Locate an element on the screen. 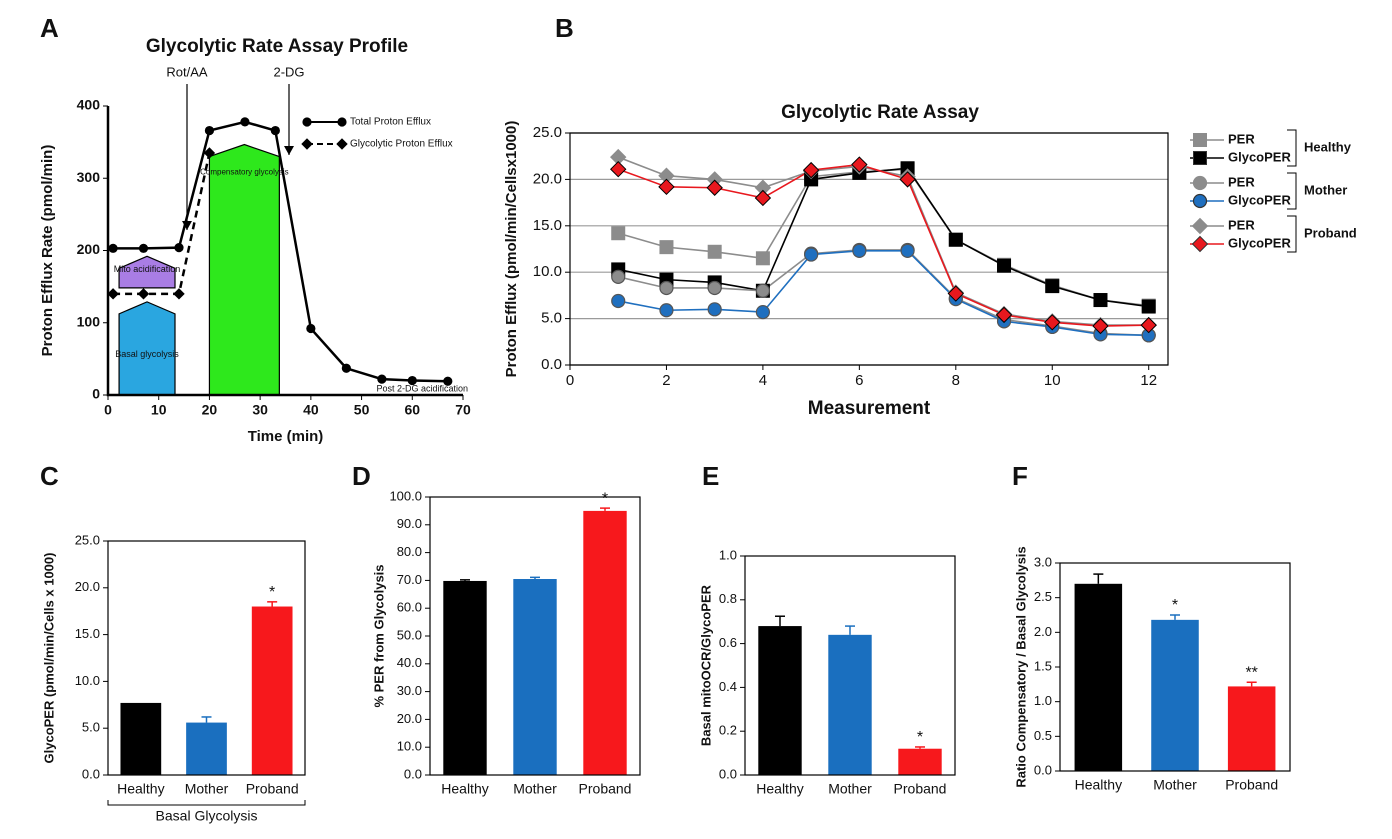 The image size is (1392, 839). legend-label: Glycolytic Proton Efflux is located at coordinates (401, 144).